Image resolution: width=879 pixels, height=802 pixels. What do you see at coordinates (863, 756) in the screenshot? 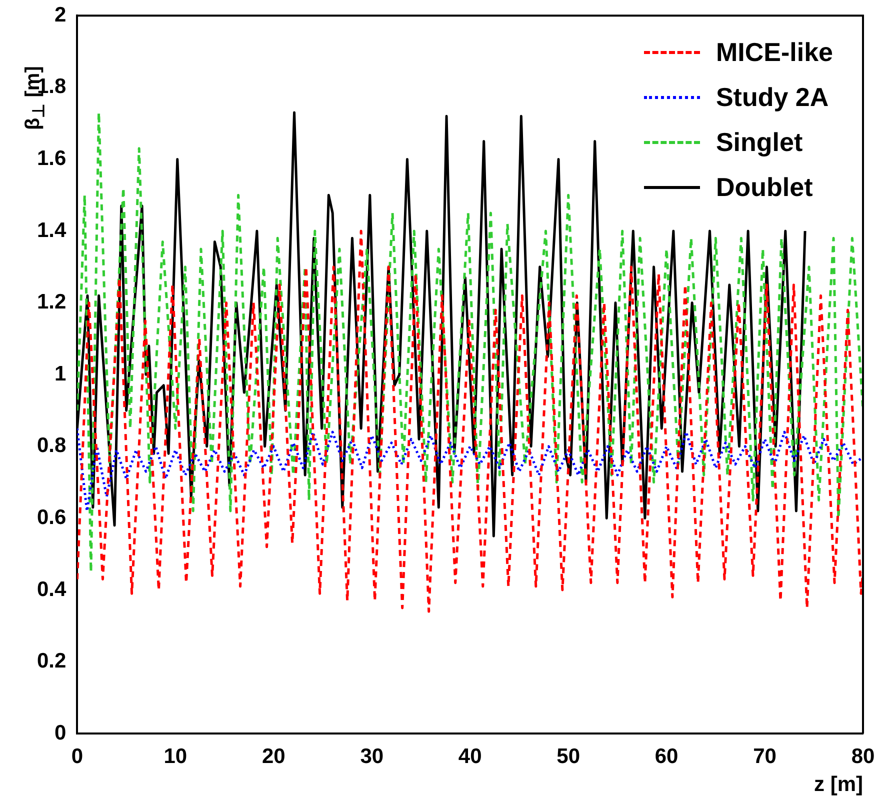
I see `x-tick-label: 80` at bounding box center [863, 756].